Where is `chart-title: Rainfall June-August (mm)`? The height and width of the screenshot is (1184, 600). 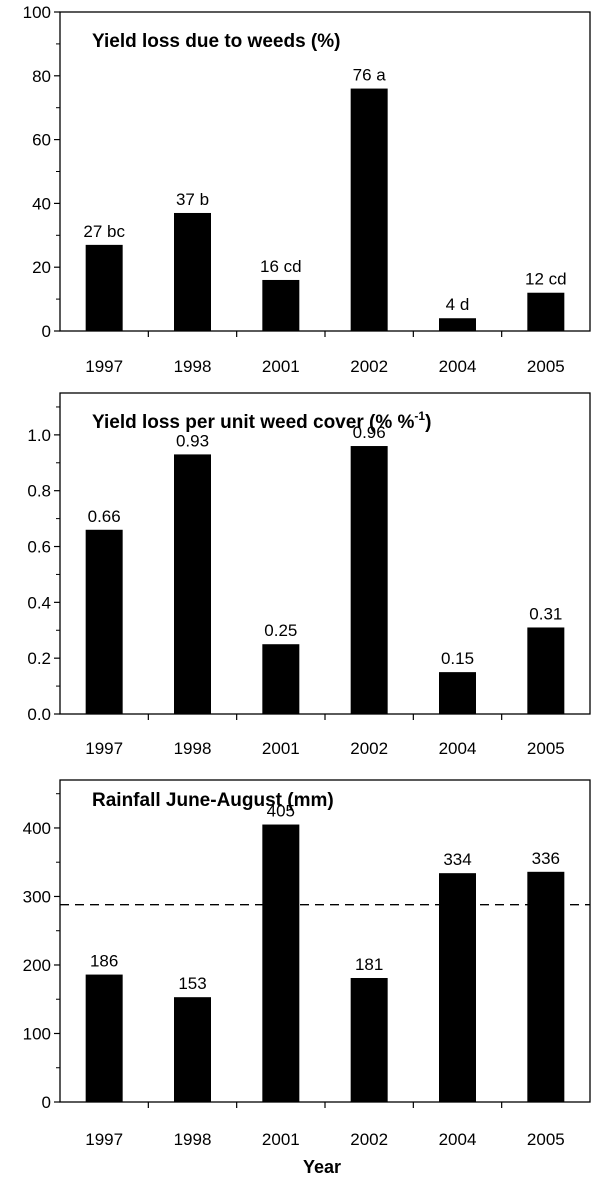
chart-title: Rainfall June-August (mm) is located at coordinates (213, 800).